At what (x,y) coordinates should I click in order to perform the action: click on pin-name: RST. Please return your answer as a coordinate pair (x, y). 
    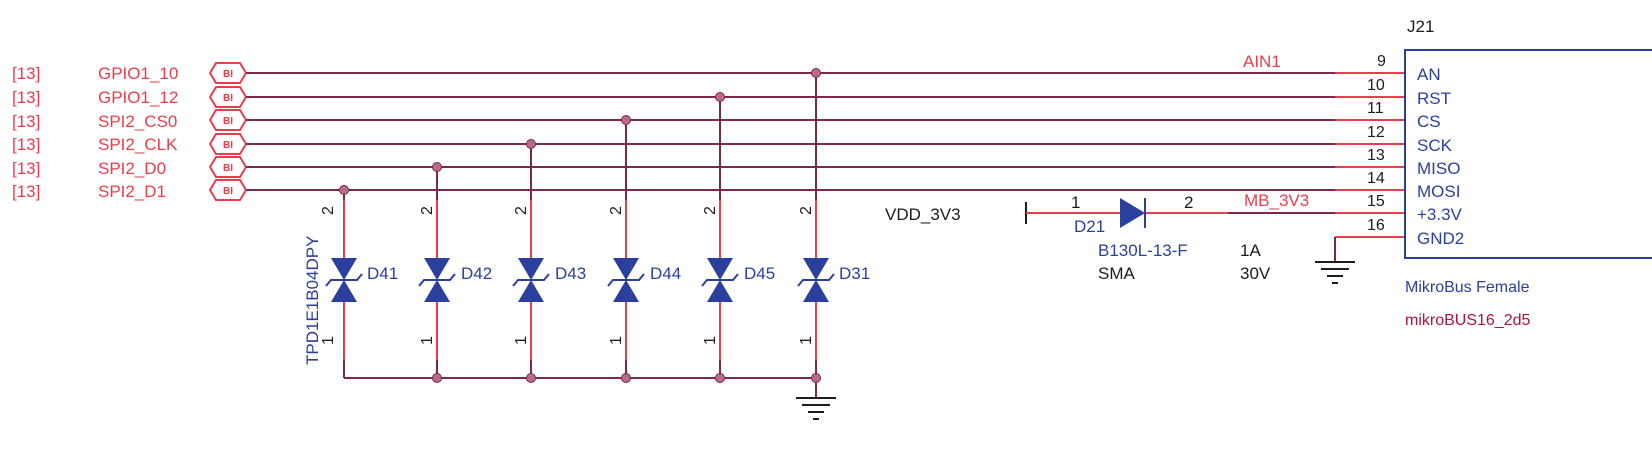
    Looking at the image, I should click on (1434, 98).